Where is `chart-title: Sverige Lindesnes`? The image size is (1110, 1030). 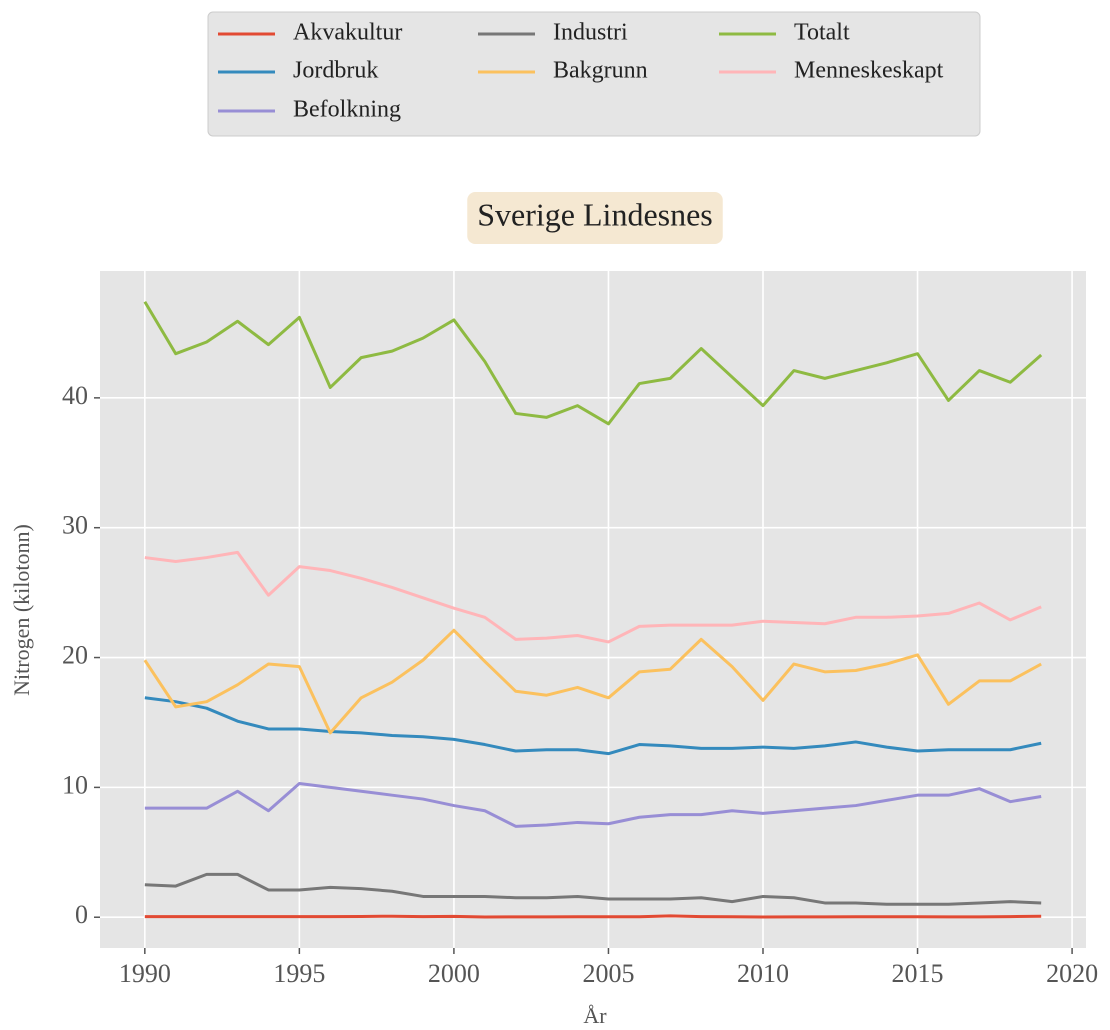
chart-title: Sverige Lindesnes is located at coordinates (595, 214).